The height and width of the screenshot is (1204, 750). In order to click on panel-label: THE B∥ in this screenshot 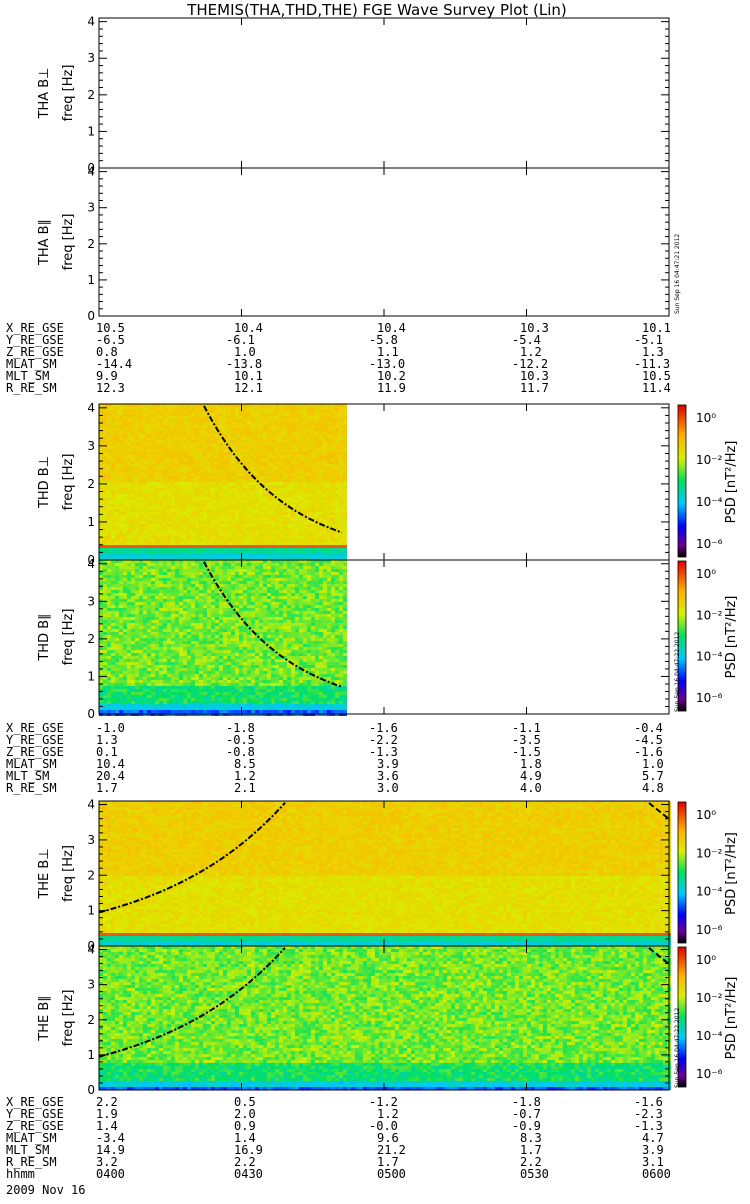, I will do `click(44, 1018)`.